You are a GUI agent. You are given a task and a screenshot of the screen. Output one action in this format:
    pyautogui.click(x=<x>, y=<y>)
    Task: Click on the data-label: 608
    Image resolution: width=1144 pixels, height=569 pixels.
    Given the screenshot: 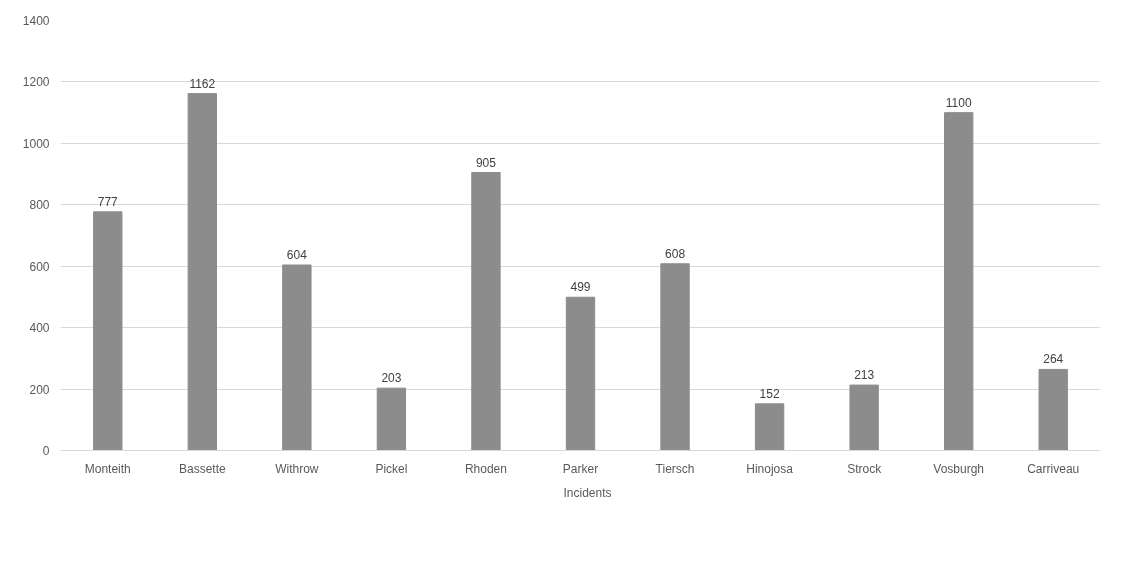 What is the action you would take?
    pyautogui.click(x=675, y=253)
    